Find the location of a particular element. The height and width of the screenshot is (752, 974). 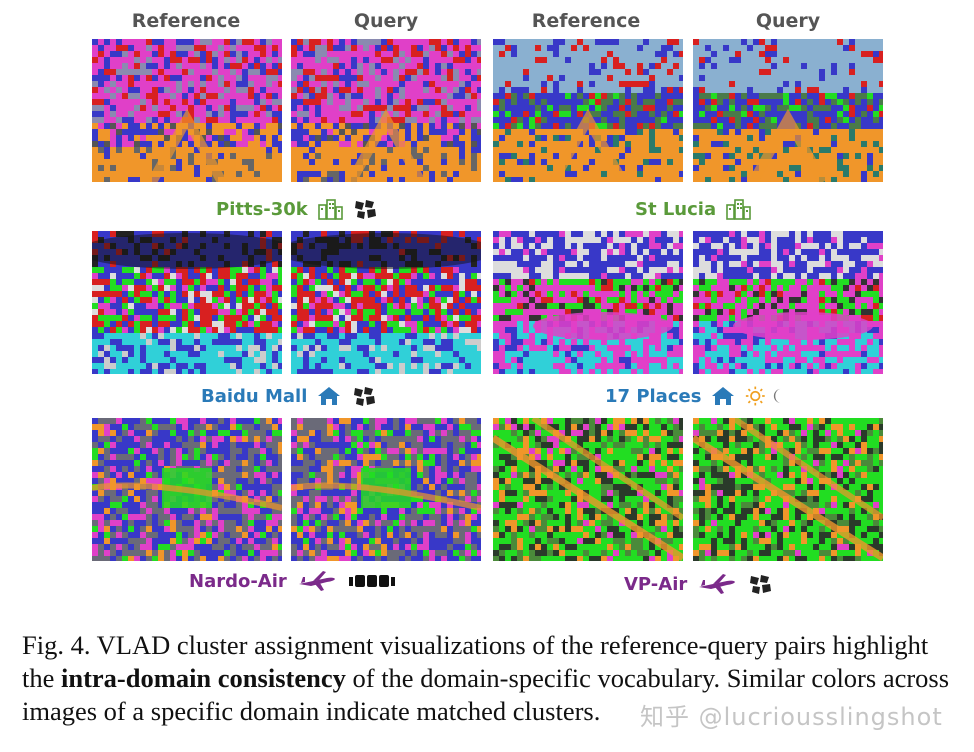

film-strip-icon is located at coordinates (371, 581).